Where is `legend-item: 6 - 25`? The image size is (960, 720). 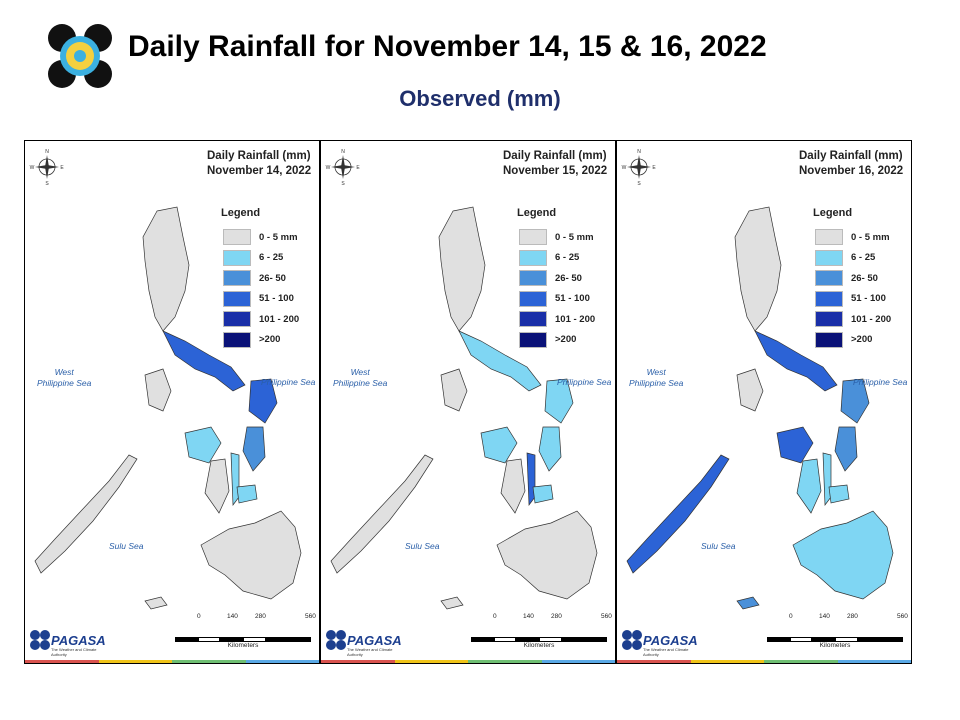
legend-item: 6 - 25 is located at coordinates (557, 258).